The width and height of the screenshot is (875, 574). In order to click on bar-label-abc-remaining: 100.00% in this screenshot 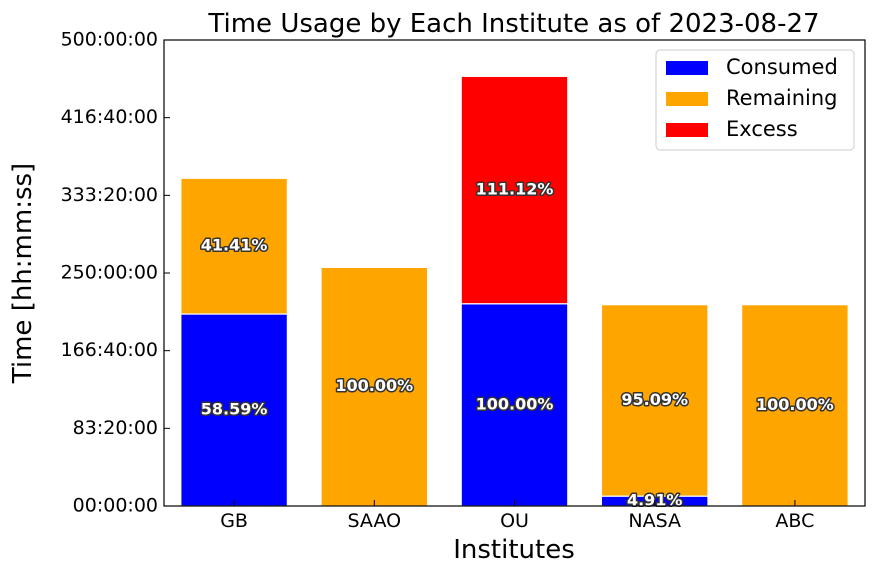, I will do `click(795, 404)`.